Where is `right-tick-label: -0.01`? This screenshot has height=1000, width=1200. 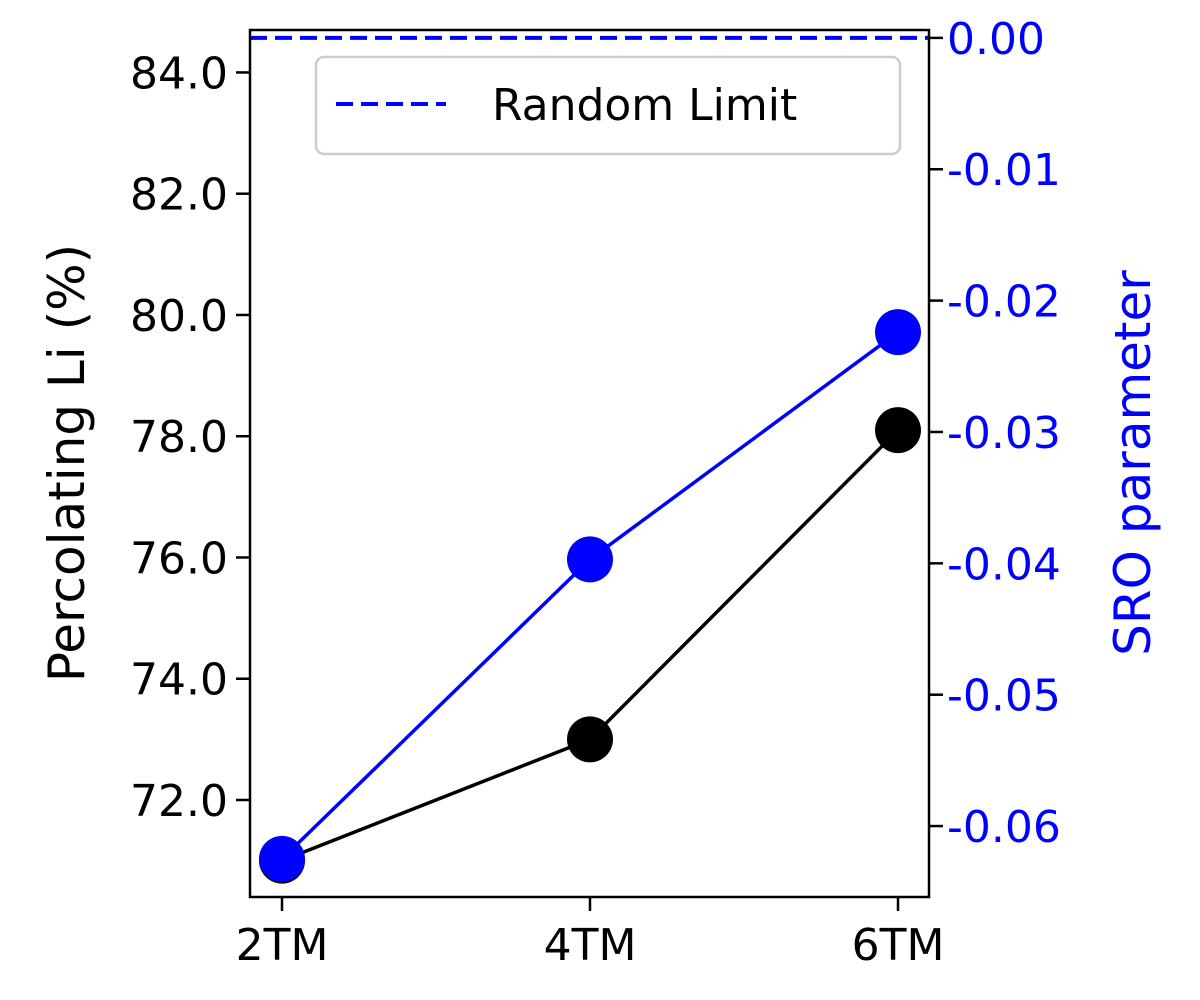
right-tick-label: -0.01 is located at coordinates (1004, 170).